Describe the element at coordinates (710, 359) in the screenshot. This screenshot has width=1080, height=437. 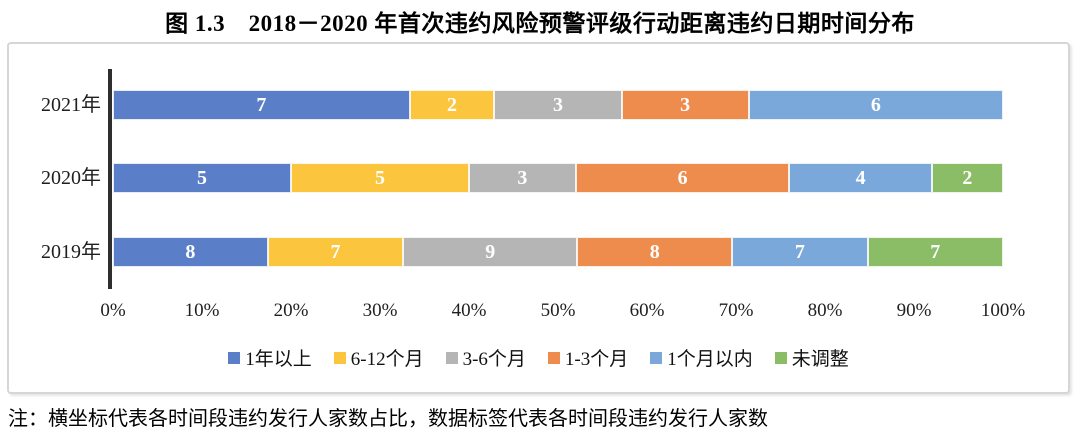
I see `legend-label: 1个月以内` at that location.